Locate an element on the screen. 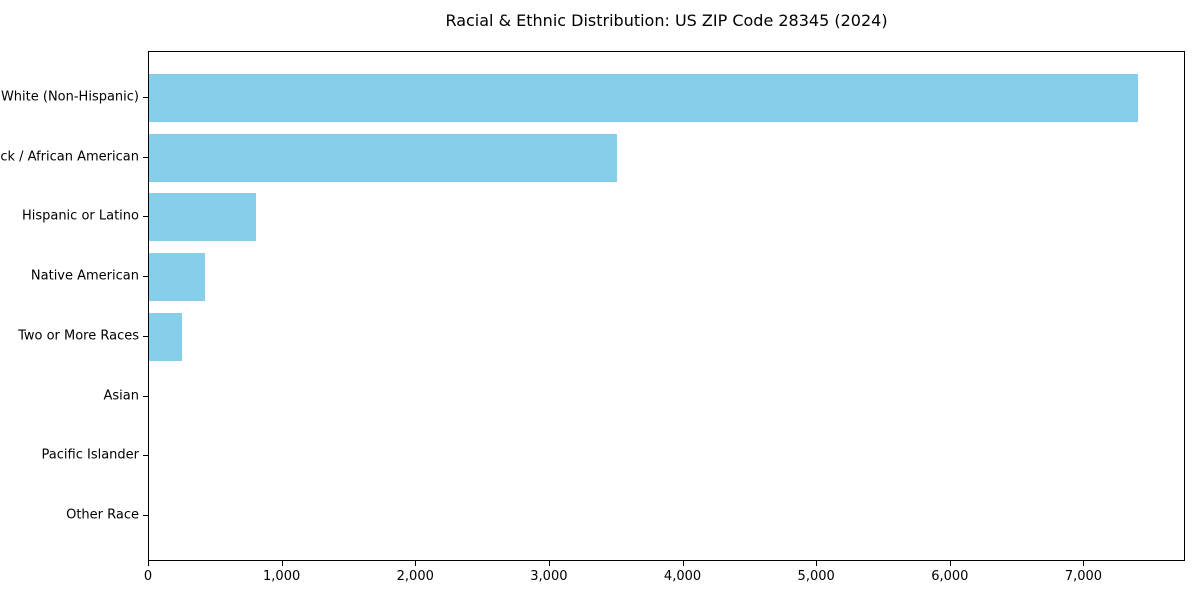  y-axis-label: Asian is located at coordinates (121, 396).